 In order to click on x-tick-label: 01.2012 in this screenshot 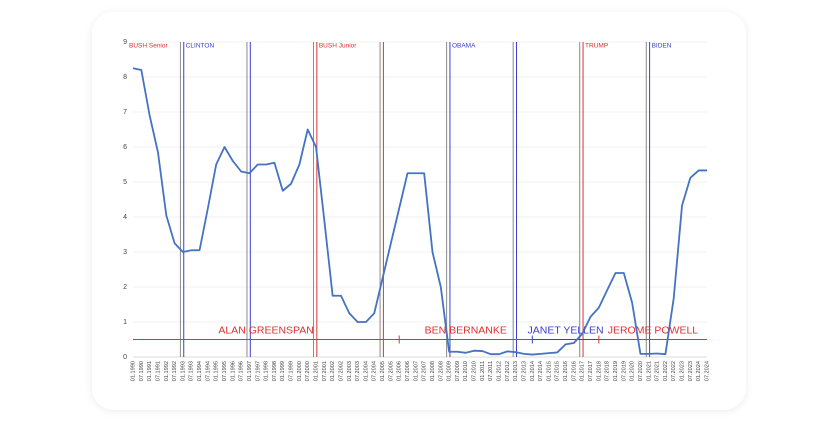, I will do `click(500, 371)`.